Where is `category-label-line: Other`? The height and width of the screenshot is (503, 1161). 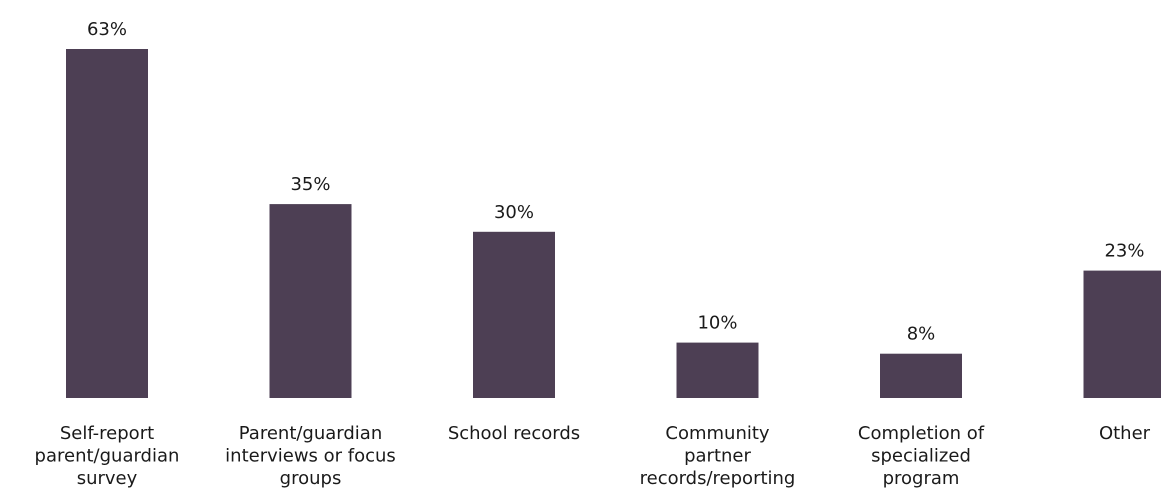 category-label-line: Other is located at coordinates (1125, 433).